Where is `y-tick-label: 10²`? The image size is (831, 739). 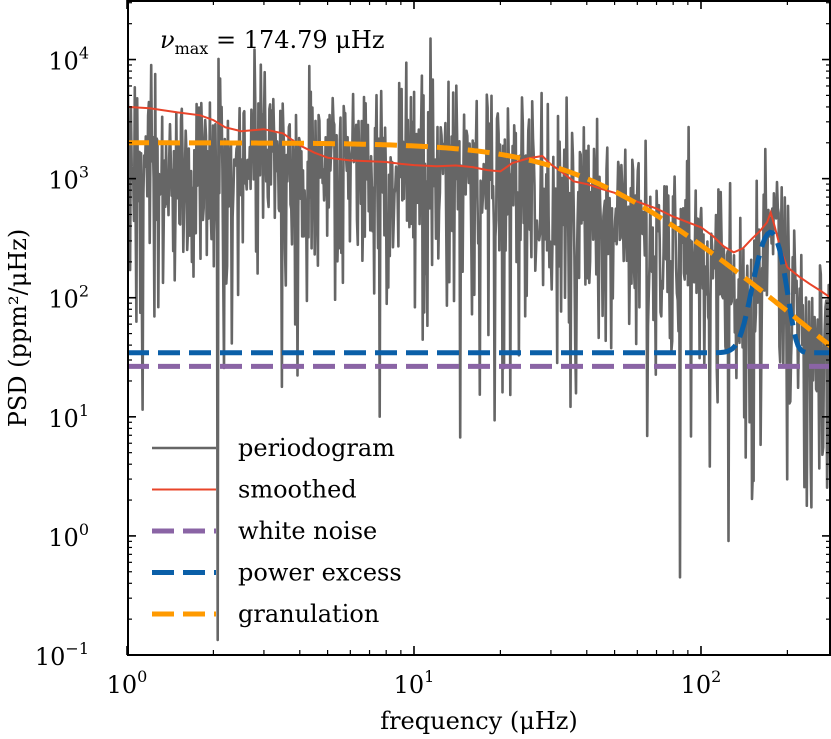
y-tick-label: 10² is located at coordinates (68, 298).